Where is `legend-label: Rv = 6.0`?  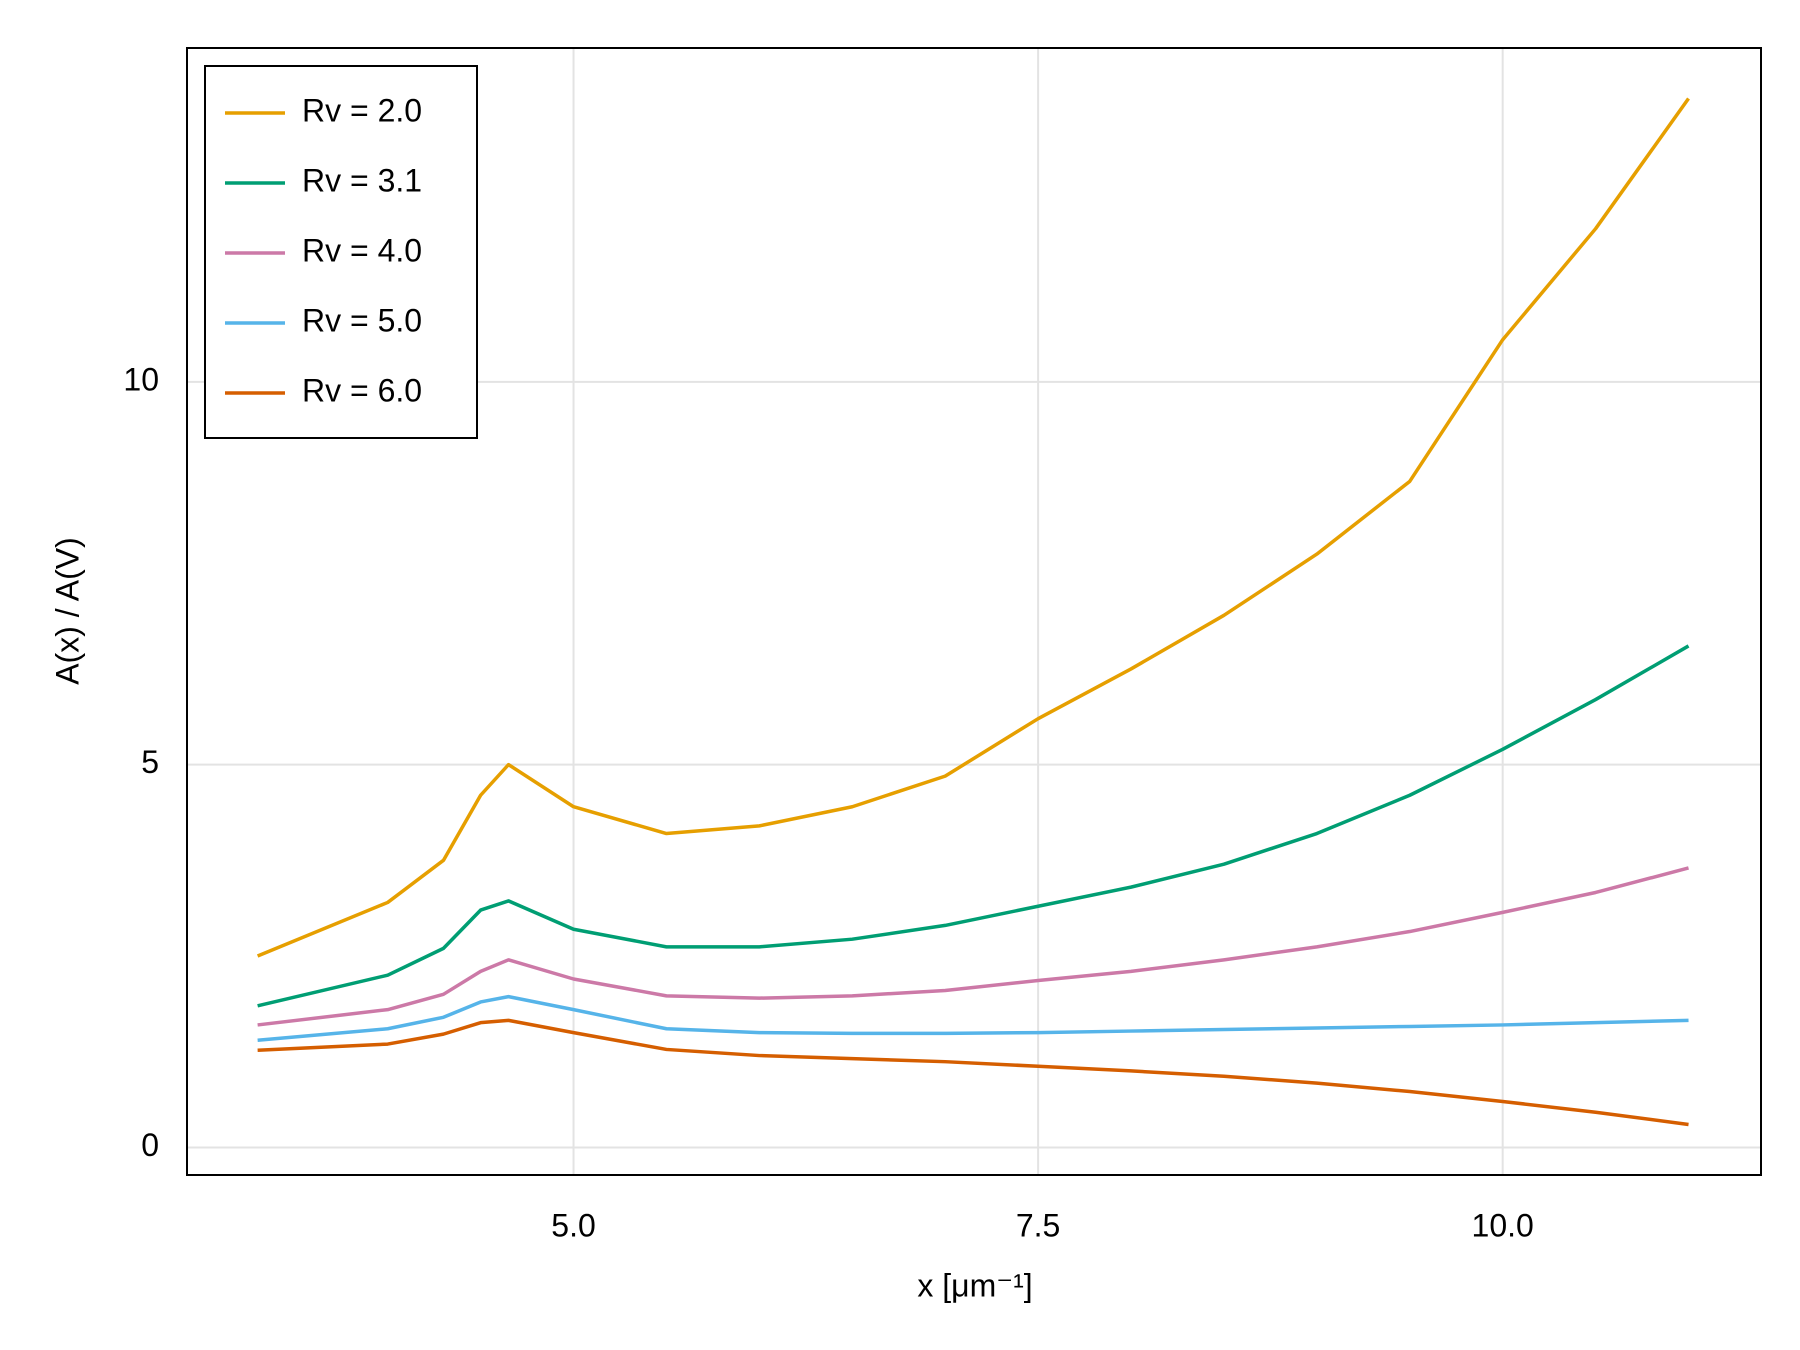 legend-label: Rv = 6.0 is located at coordinates (362, 390).